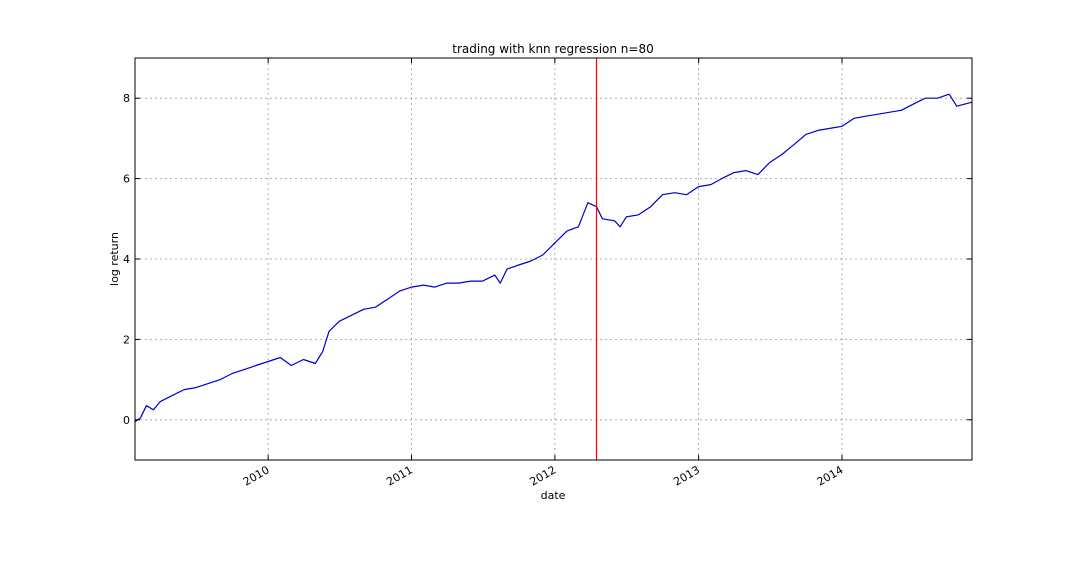 The image size is (1080, 580). Describe the element at coordinates (830, 475) in the screenshot. I see `x-tick-label: 2014` at that location.